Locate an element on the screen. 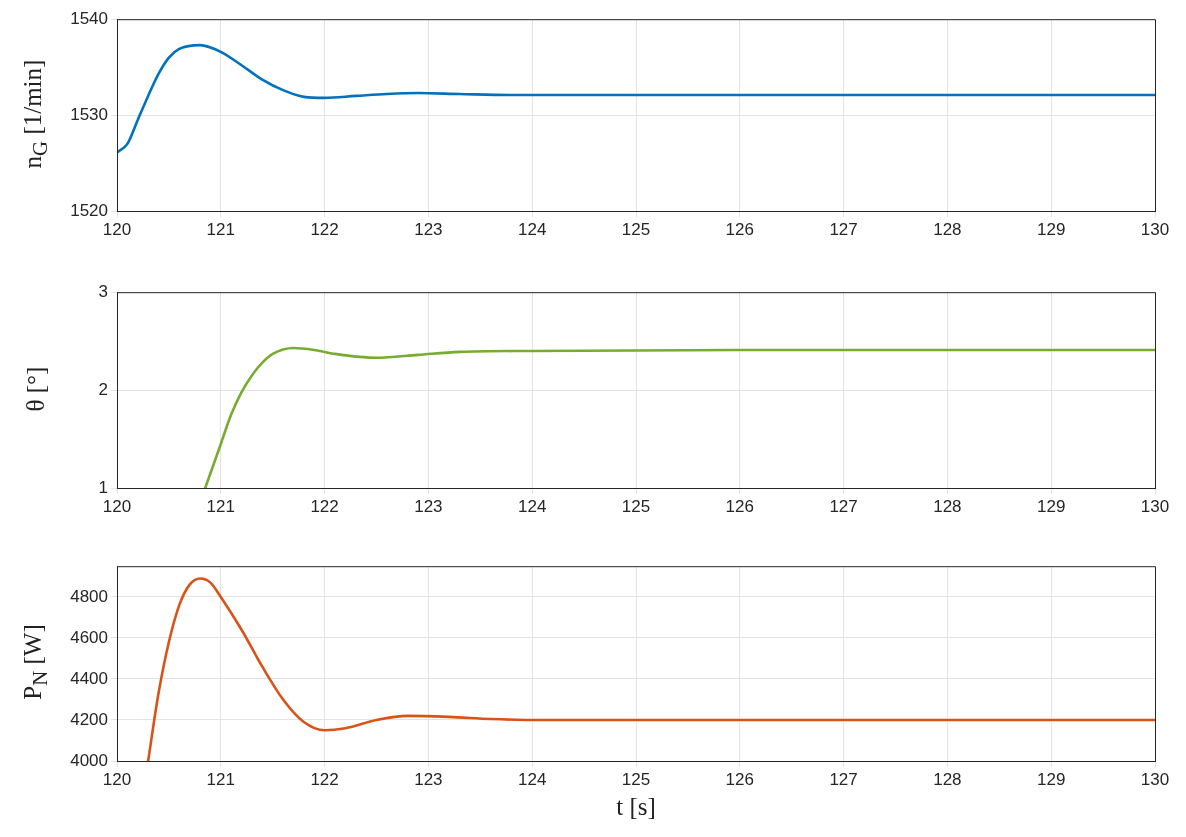 The width and height of the screenshot is (1186, 837). y-tick-label: 4200 is located at coordinates (89, 719).